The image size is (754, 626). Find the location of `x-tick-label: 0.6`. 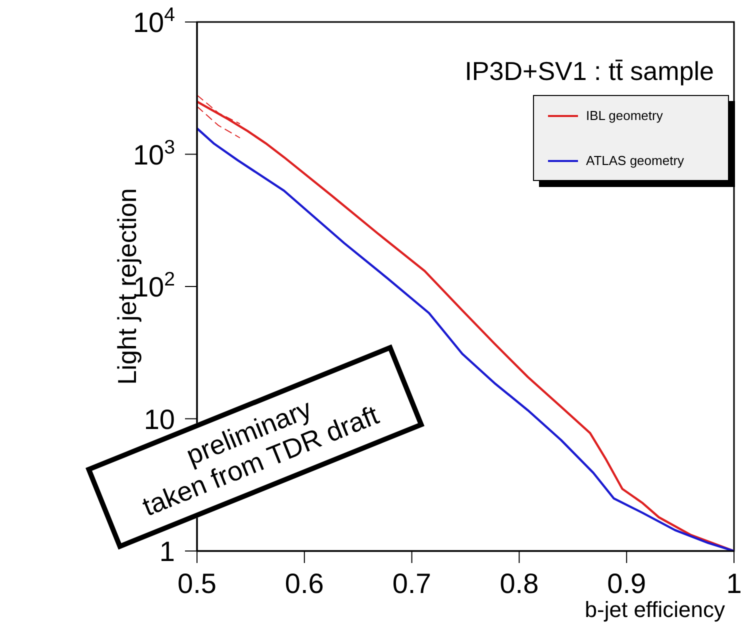

x-tick-label: 0.6 is located at coordinates (304, 583).